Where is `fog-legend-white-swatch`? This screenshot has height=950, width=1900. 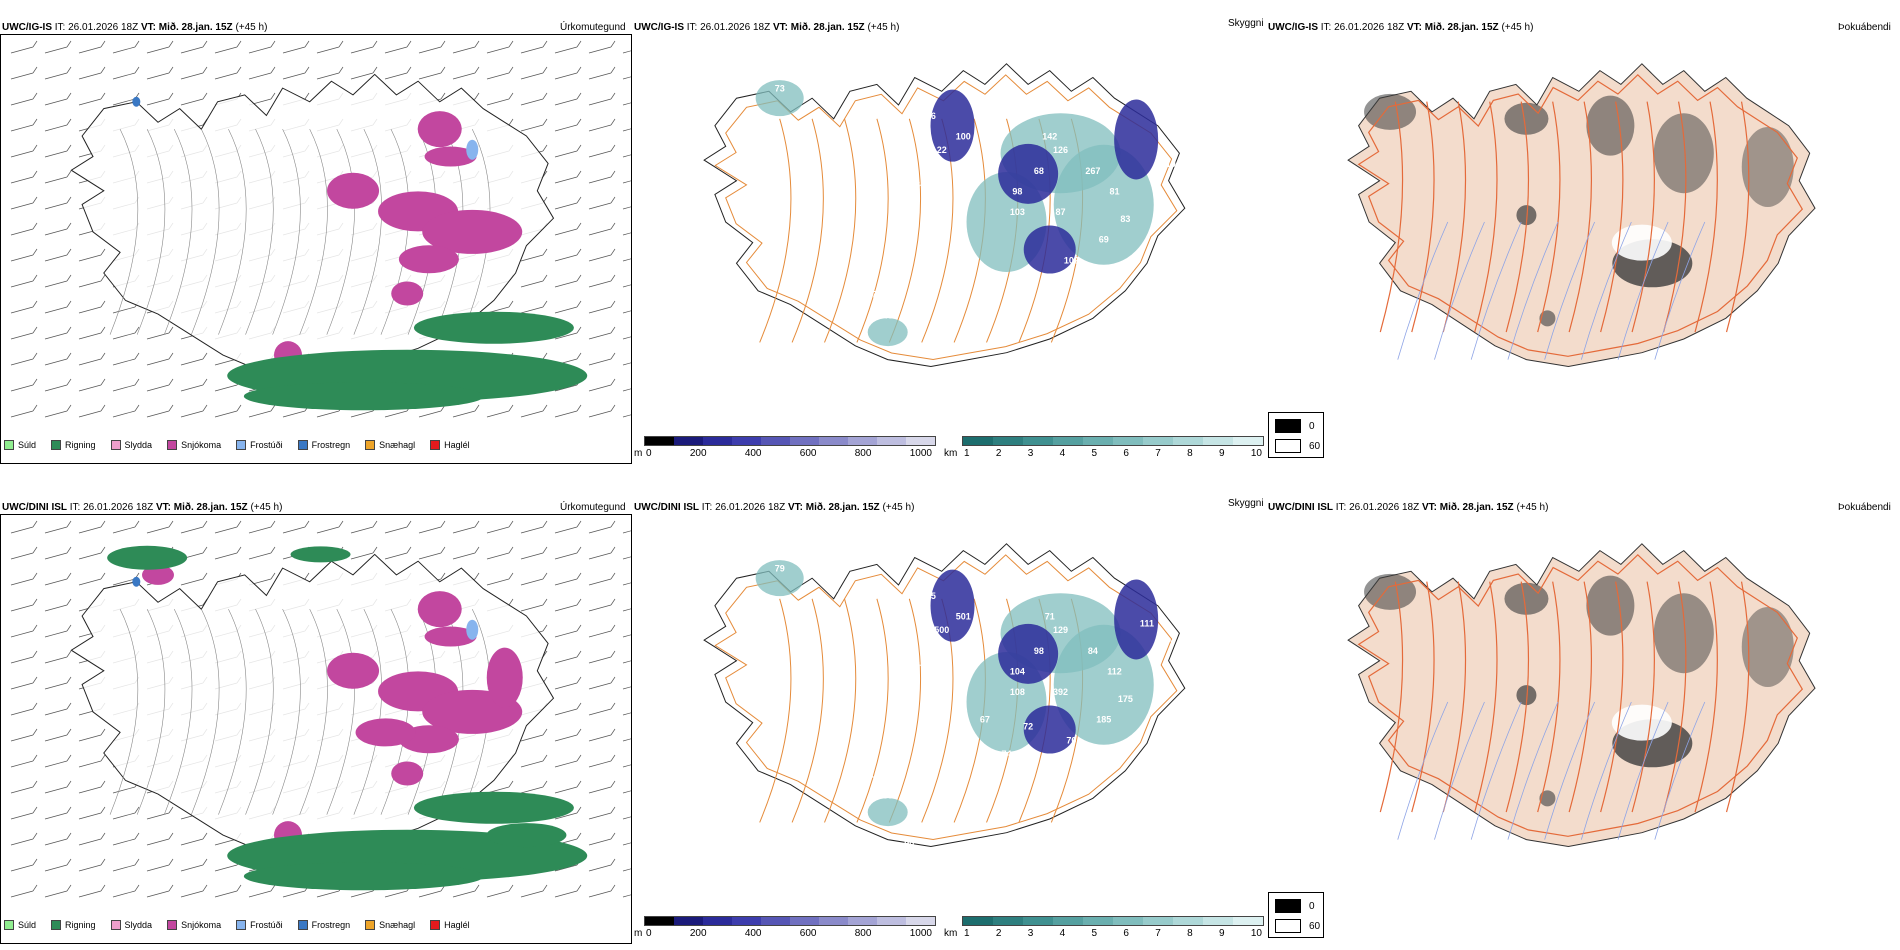 fog-legend-white-swatch is located at coordinates (1288, 446).